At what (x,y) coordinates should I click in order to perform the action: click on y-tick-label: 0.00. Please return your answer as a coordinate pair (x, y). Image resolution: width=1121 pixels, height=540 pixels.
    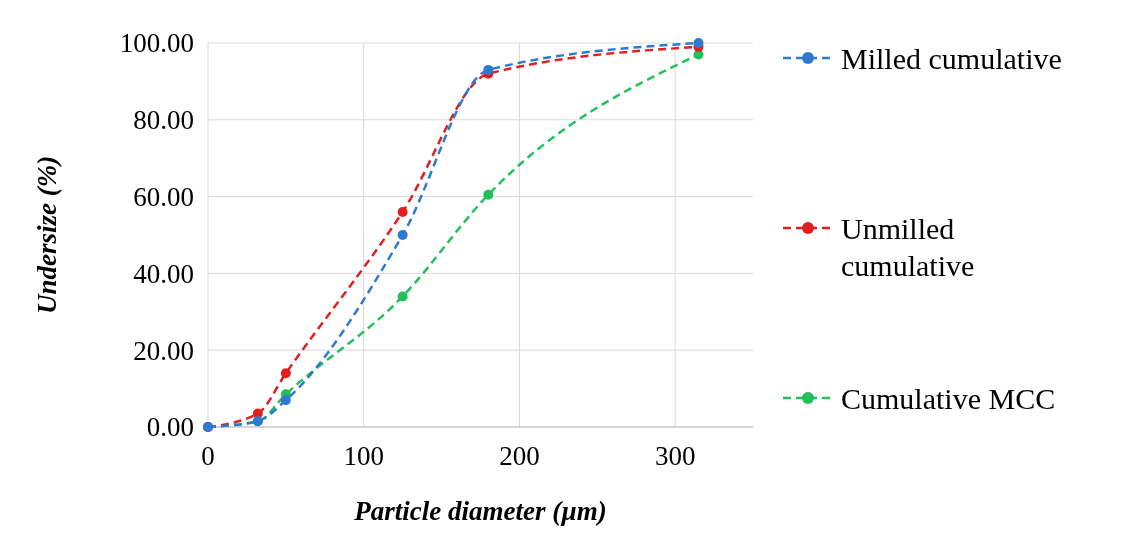
    Looking at the image, I should click on (170, 427).